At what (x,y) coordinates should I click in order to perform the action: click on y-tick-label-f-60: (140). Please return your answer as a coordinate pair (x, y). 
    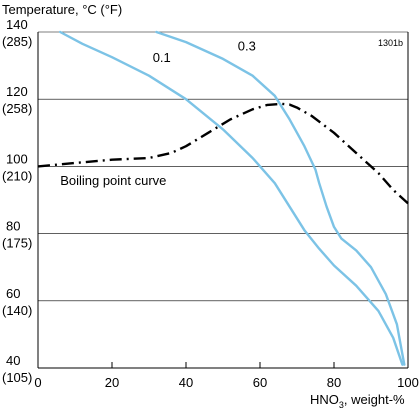
    Looking at the image, I should click on (17, 310).